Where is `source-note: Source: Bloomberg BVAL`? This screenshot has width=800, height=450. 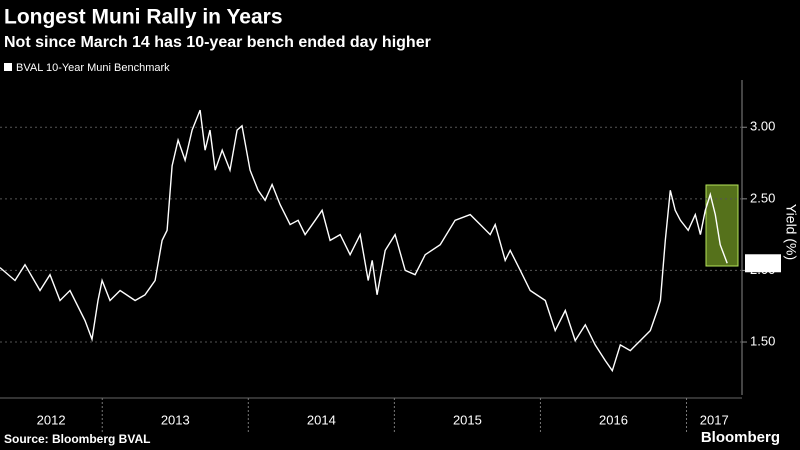 source-note: Source: Bloomberg BVAL is located at coordinates (77, 439).